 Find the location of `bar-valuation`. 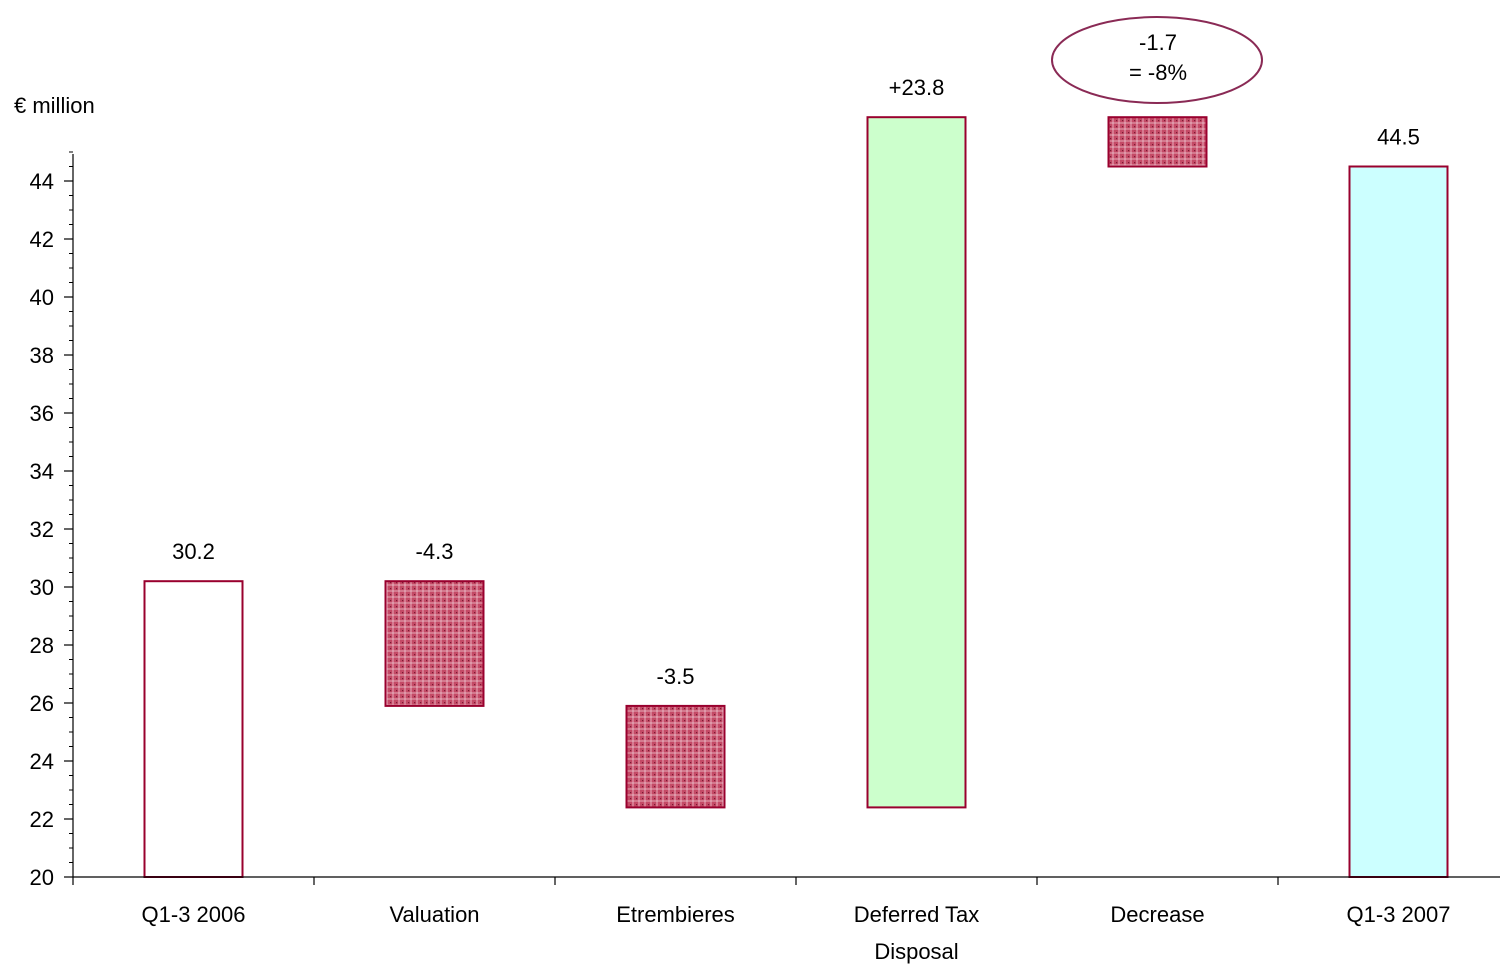

bar-valuation is located at coordinates (434, 643).